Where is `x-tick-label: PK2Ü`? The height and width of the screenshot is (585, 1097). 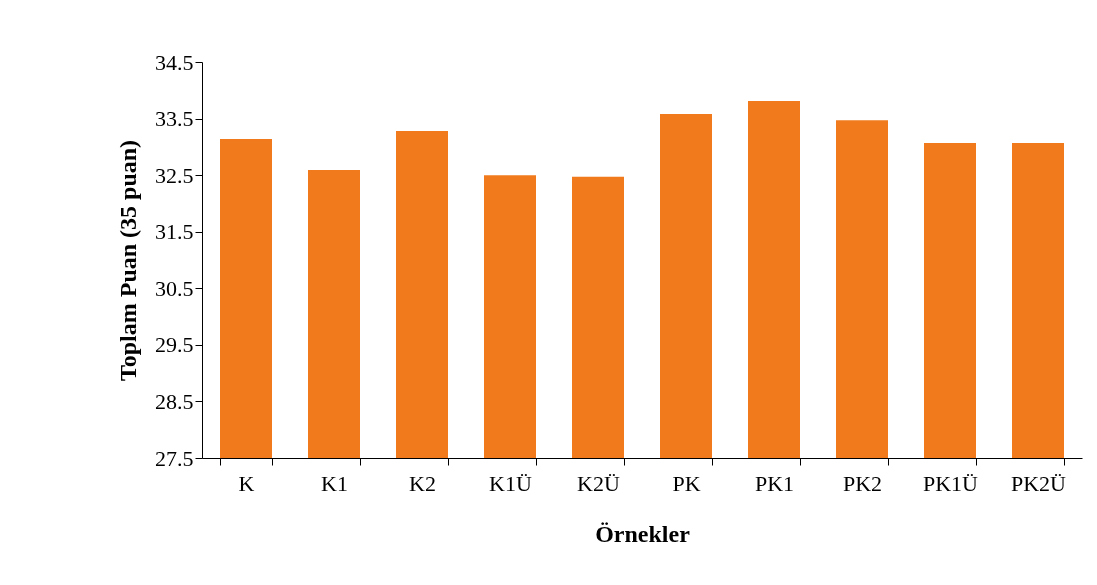
x-tick-label: PK2Ü is located at coordinates (1038, 483).